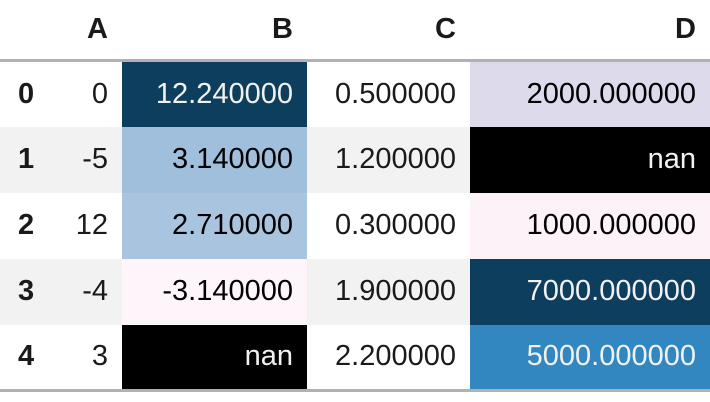  What do you see at coordinates (22, 291) in the screenshot?
I see `row-index-3: 3` at bounding box center [22, 291].